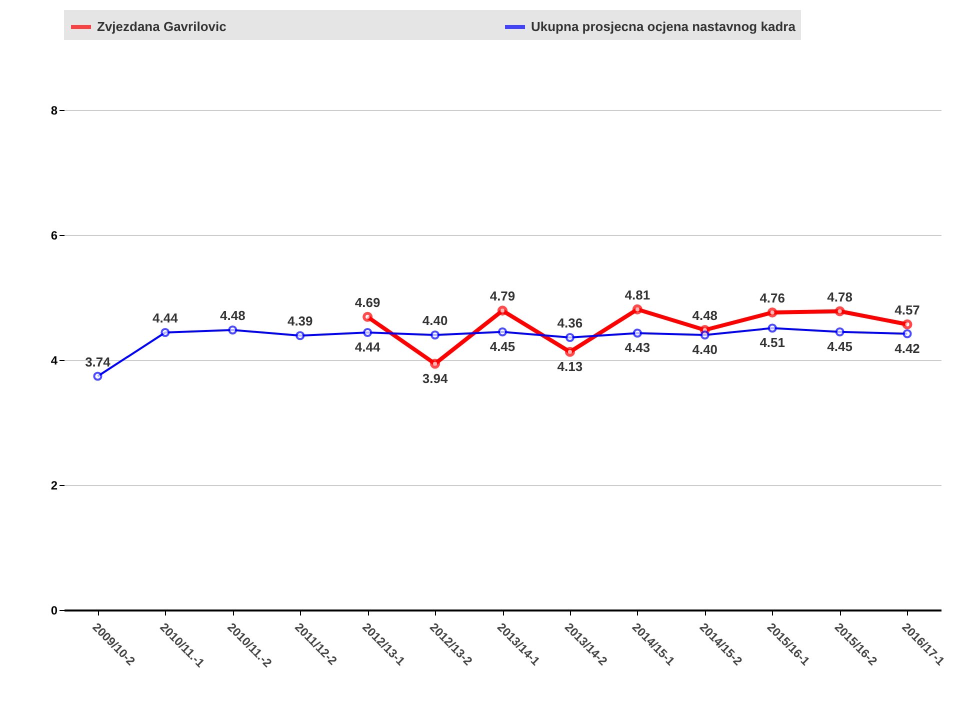 This screenshot has width=977, height=702. I want to click on data-label: 4.42, so click(907, 348).